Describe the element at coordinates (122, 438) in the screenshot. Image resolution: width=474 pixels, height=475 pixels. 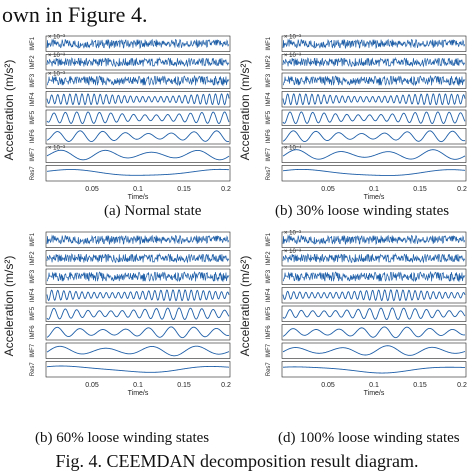
I see `panel-caption-c: (b) 60% loose winding states` at that location.